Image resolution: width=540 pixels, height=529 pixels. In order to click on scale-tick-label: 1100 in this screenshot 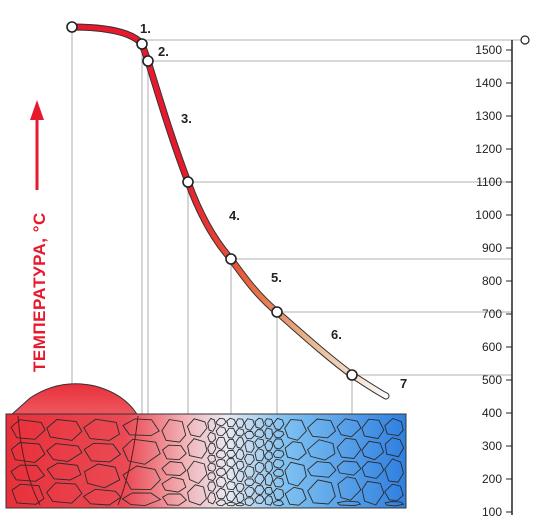, I will do `click(489, 182)`.